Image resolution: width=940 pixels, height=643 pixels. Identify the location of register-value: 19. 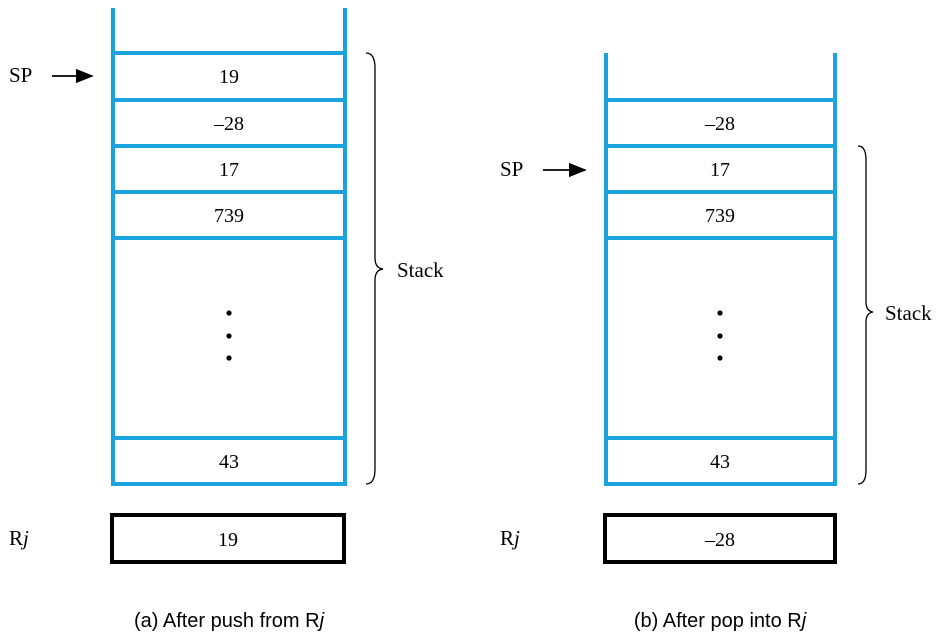
(228, 540).